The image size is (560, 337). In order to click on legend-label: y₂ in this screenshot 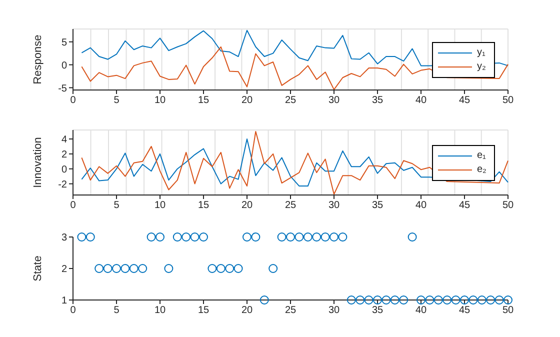, I will do `click(481, 66)`.